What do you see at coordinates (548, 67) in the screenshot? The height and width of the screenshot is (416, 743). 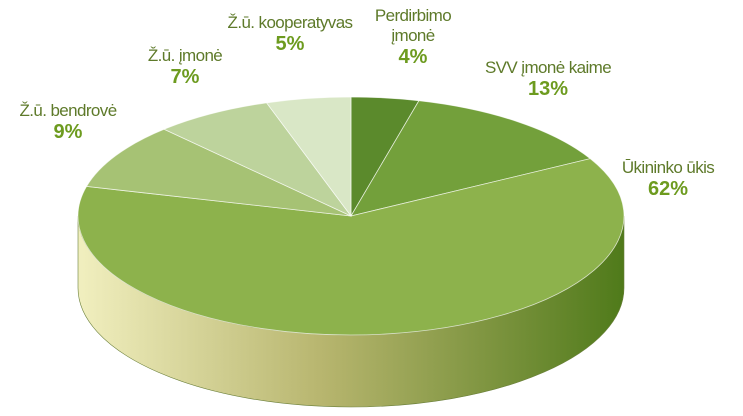 I see `category-label: SVV įmonė kaime` at bounding box center [548, 67].